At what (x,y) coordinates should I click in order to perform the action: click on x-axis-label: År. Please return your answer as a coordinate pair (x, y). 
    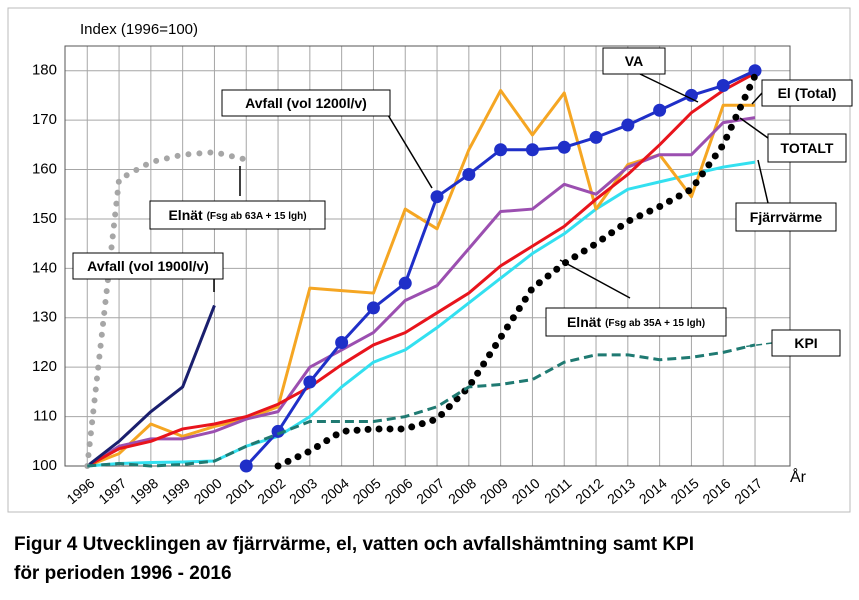
    Looking at the image, I should click on (798, 476).